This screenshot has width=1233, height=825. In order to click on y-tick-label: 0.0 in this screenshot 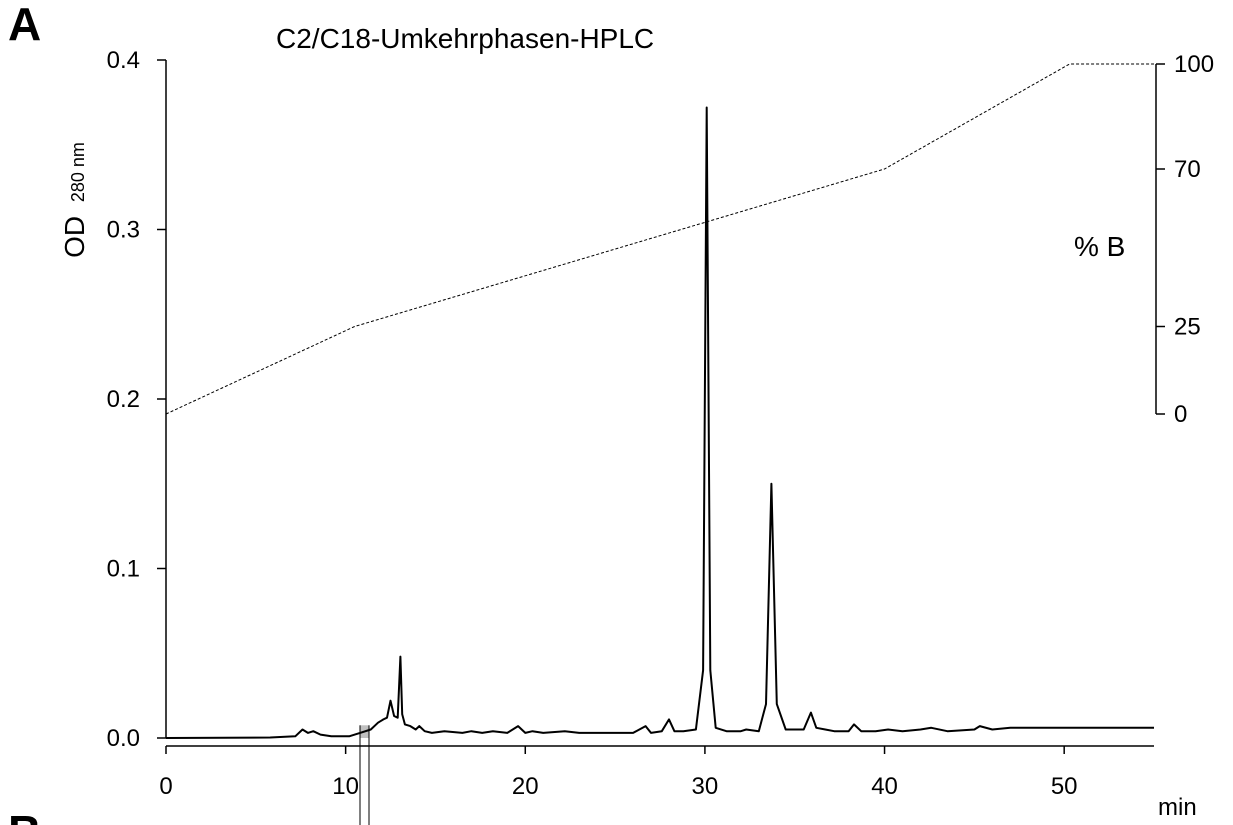, I will do `click(123, 738)`.